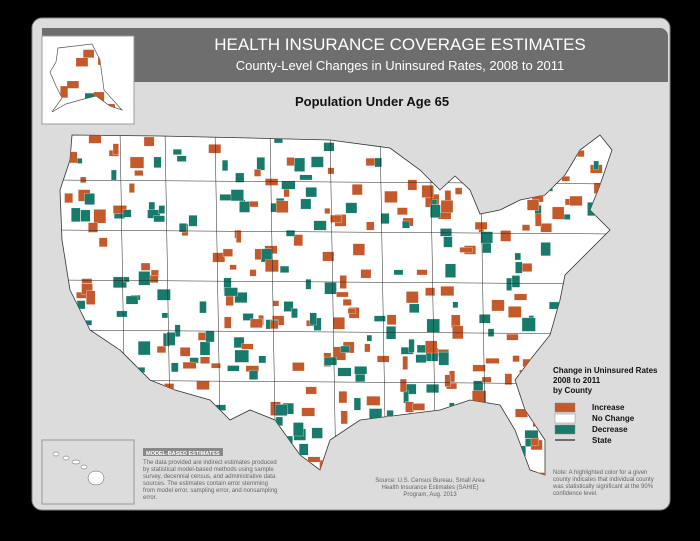 The height and width of the screenshot is (541, 700). What do you see at coordinates (605, 370) in the screenshot?
I see `legend-title: Change in Uninsured Rates` at bounding box center [605, 370].